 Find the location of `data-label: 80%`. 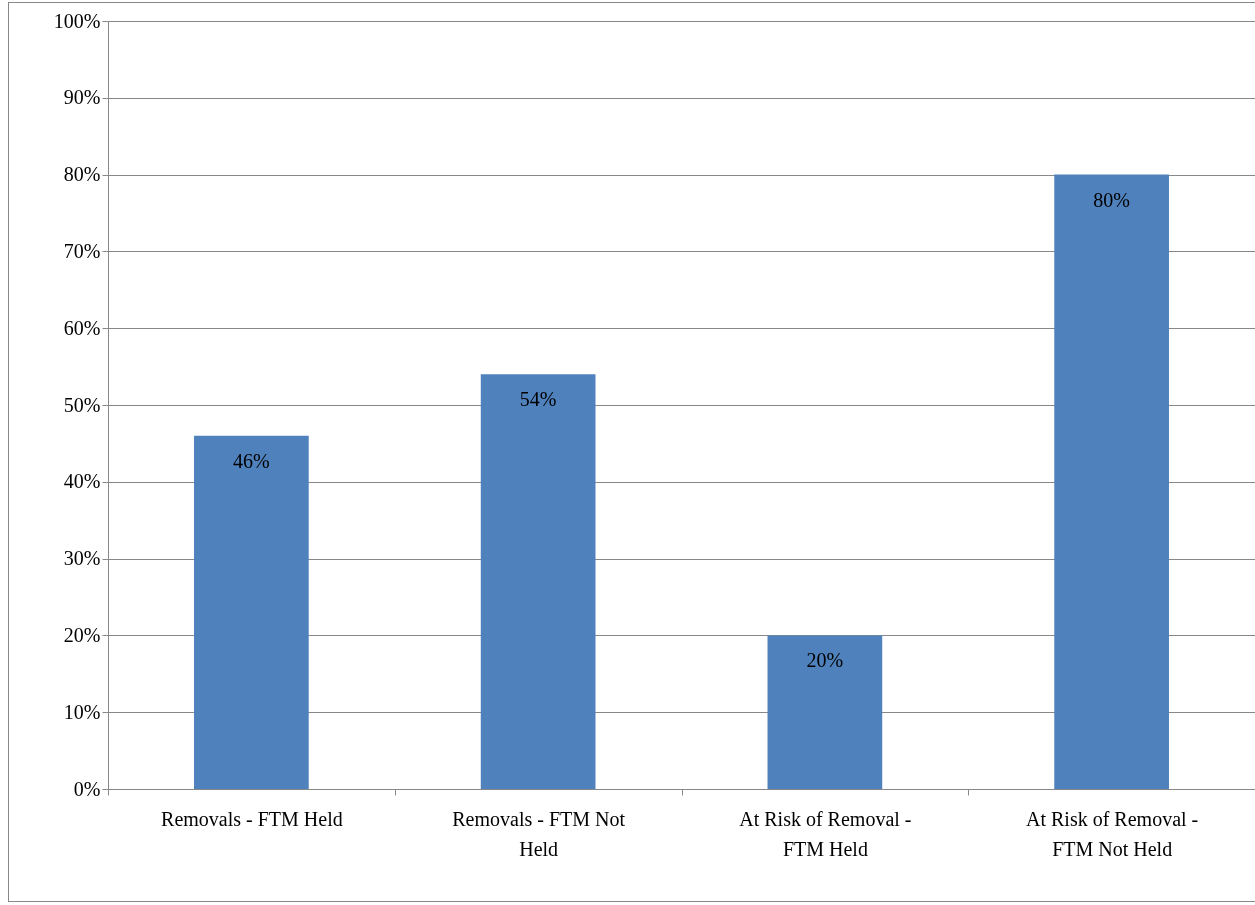

data-label: 80% is located at coordinates (1111, 199).